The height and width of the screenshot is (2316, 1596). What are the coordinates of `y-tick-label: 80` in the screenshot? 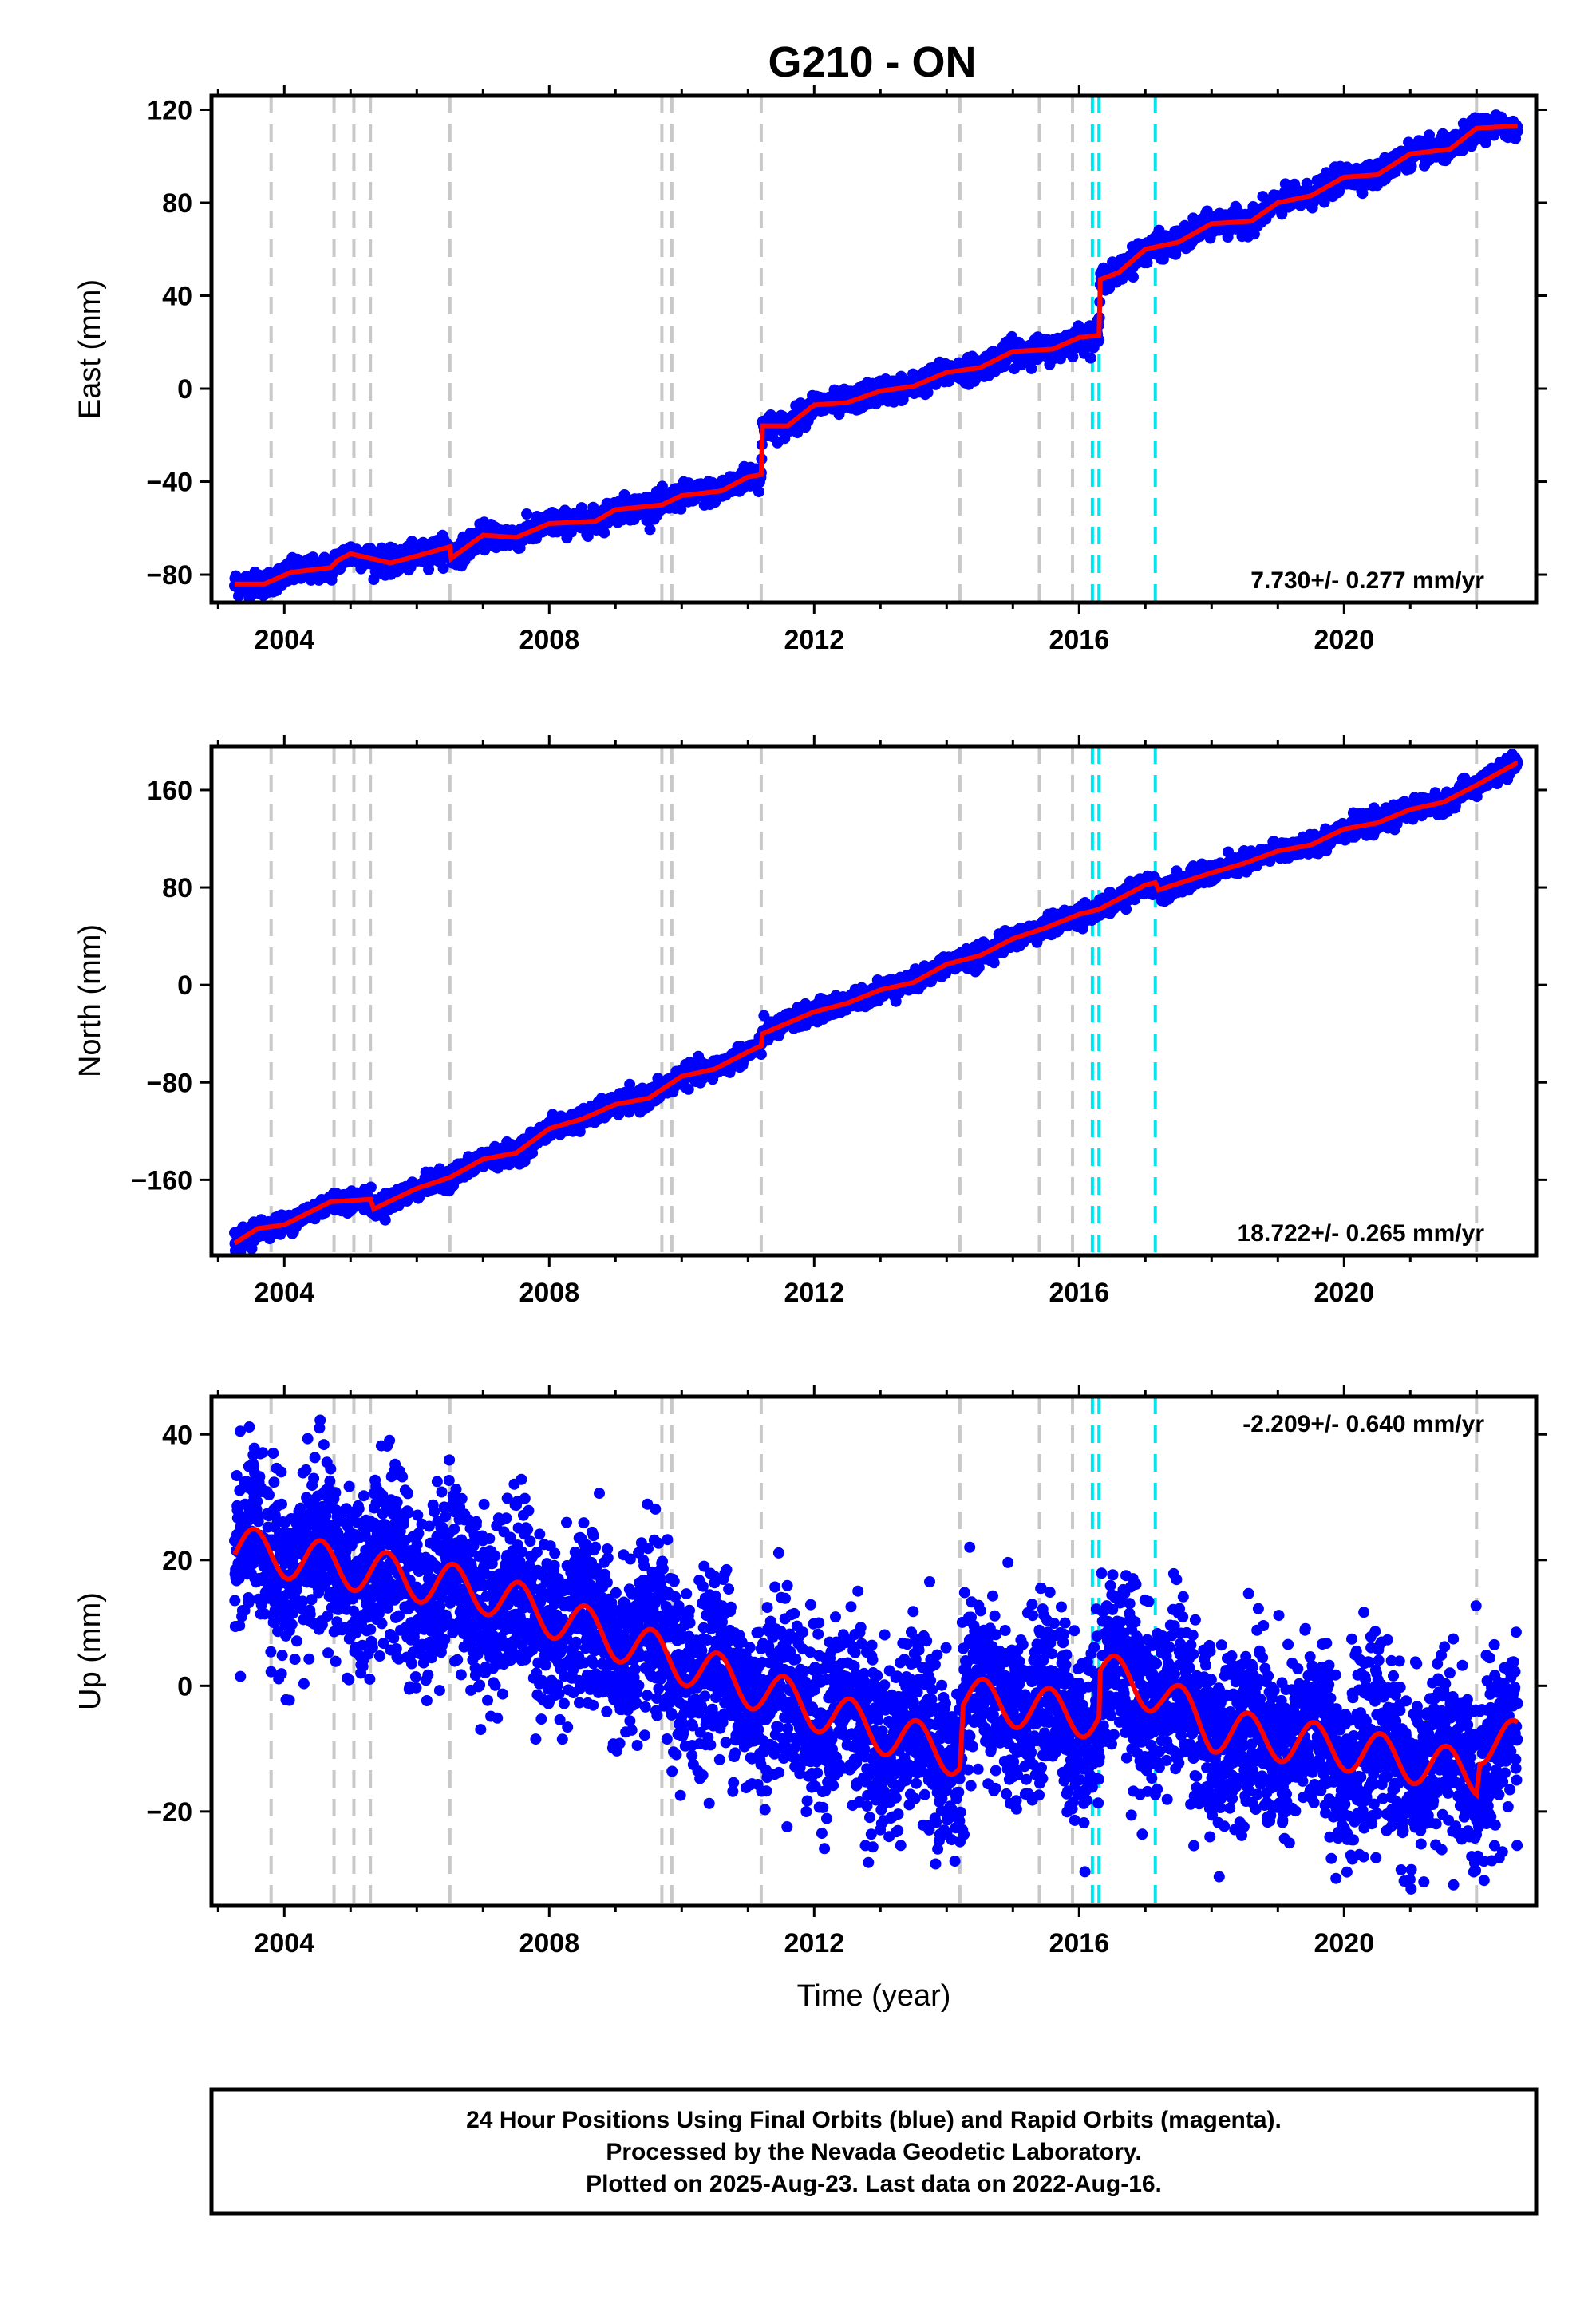 It's located at (177, 203).